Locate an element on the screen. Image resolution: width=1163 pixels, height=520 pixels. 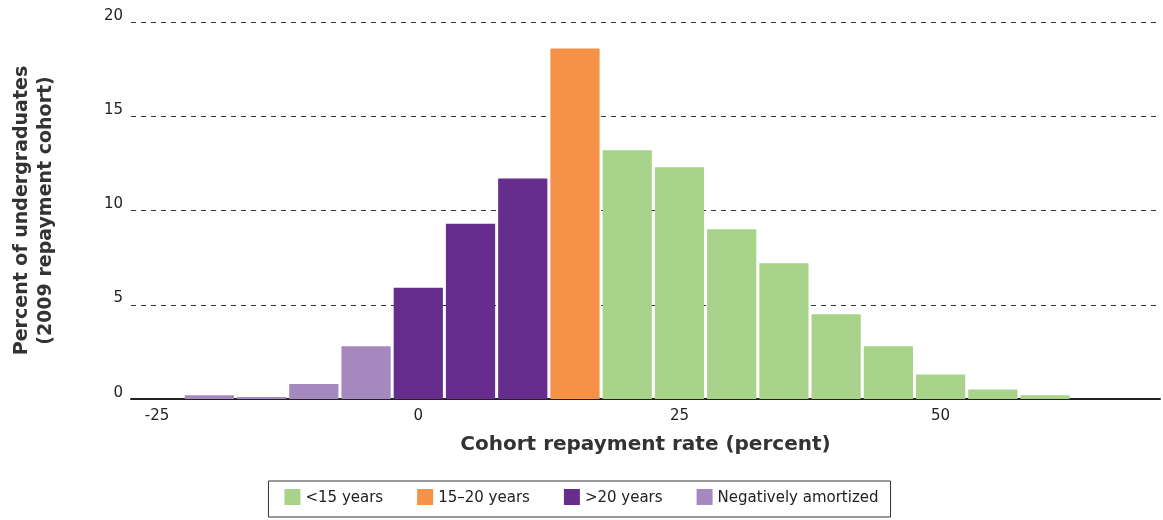
legend-label: 15–20 years is located at coordinates (484, 497).